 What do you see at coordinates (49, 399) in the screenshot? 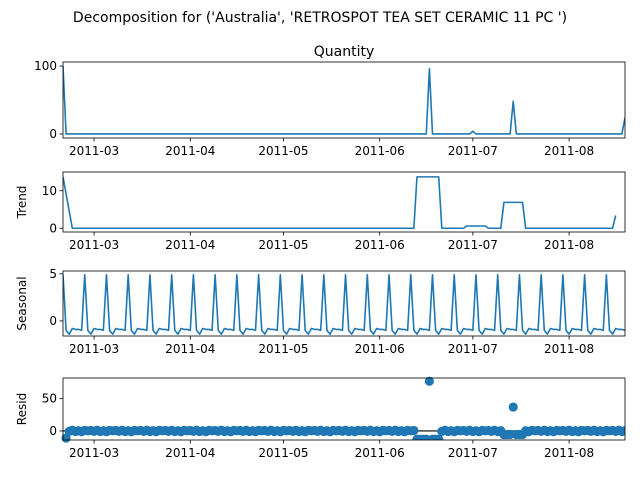
I see `y-tick-label: 50` at bounding box center [49, 399].